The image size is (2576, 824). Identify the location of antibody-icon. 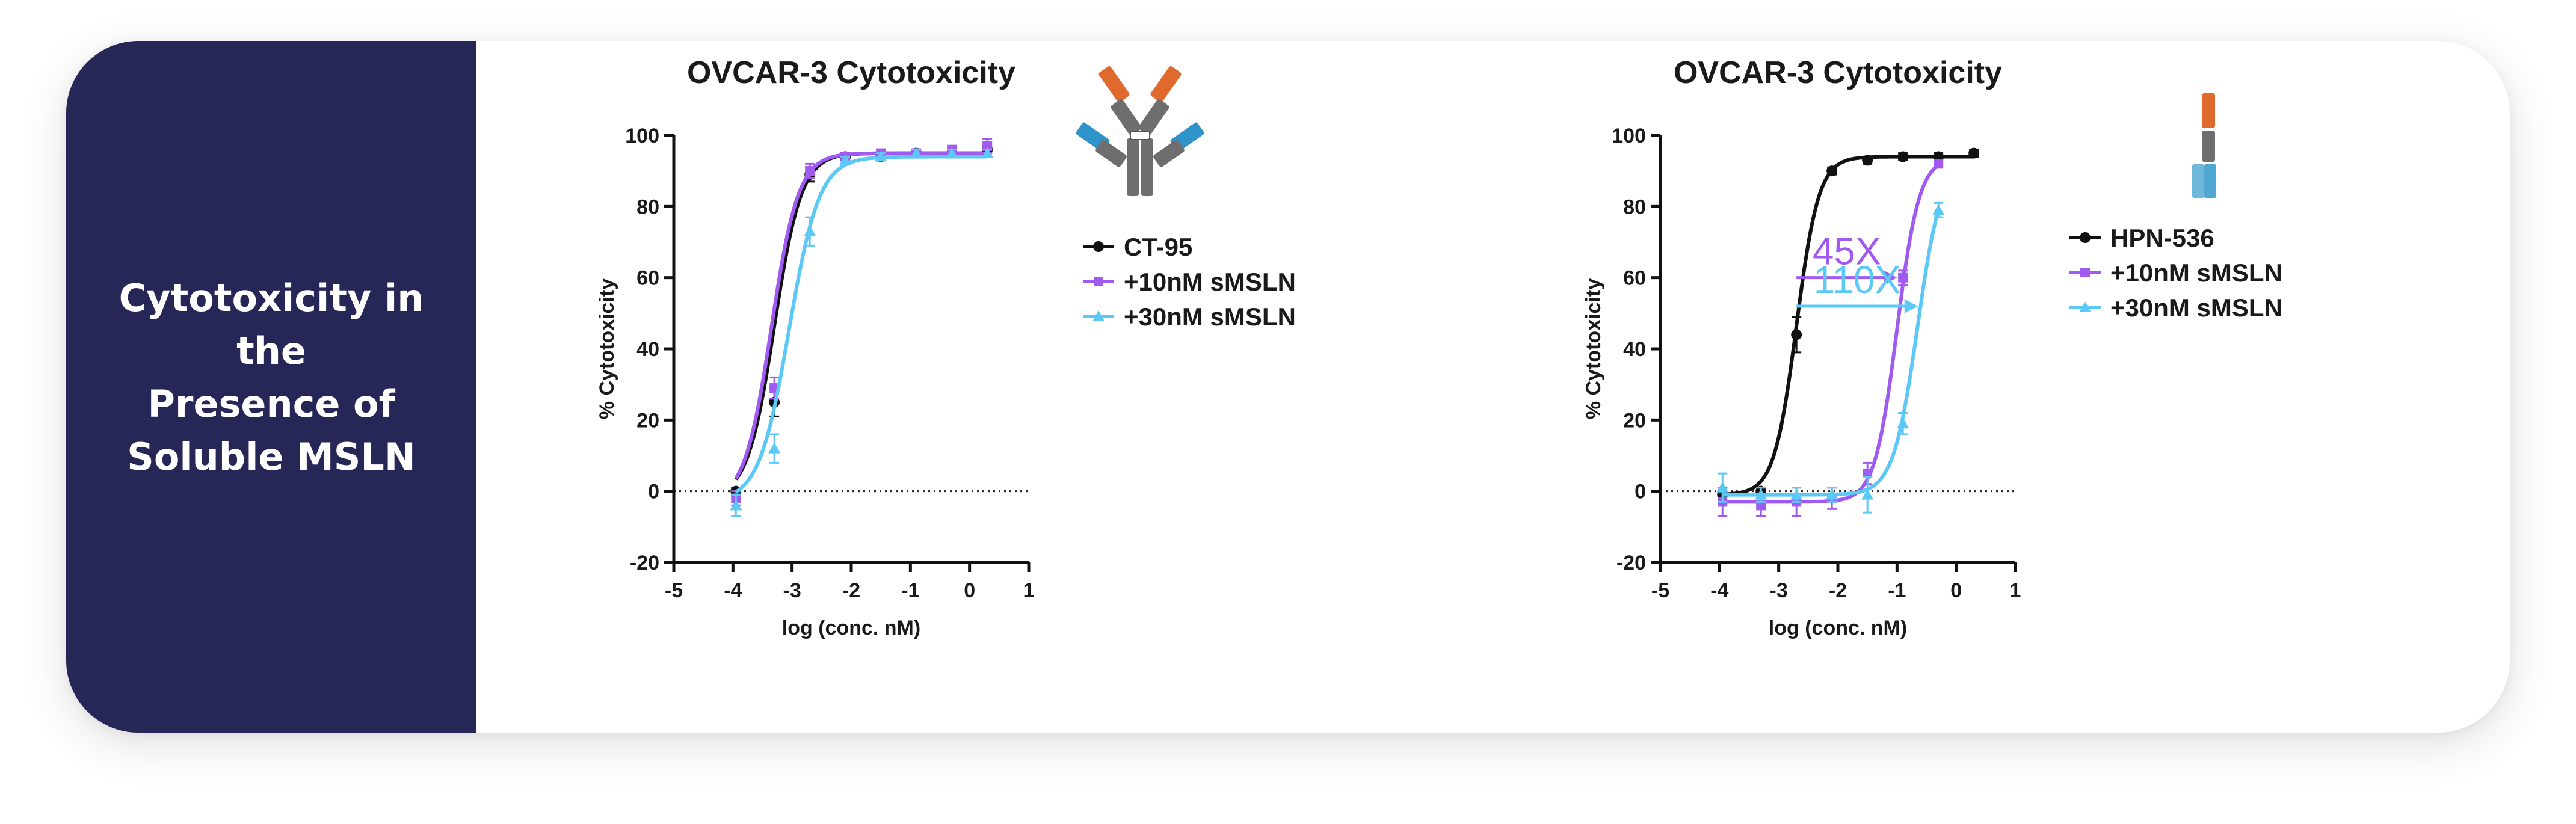
(1140, 131).